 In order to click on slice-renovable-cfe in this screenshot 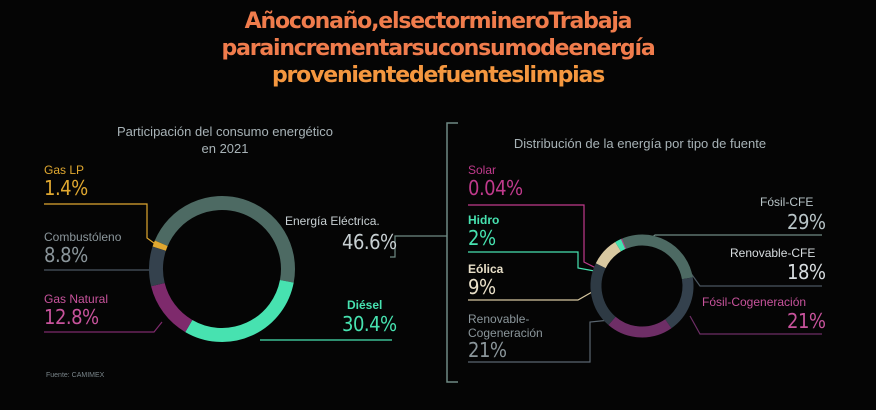, I will do `click(679, 303)`.